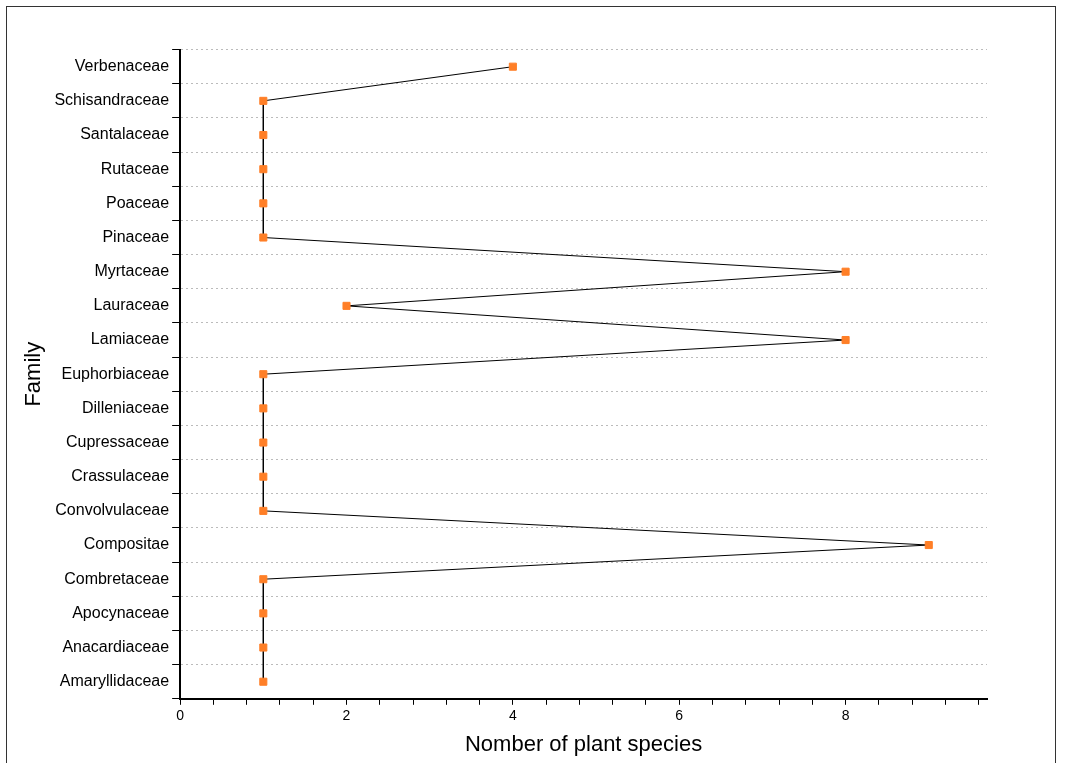 The height and width of the screenshot is (763, 1068). What do you see at coordinates (136, 236) in the screenshot?
I see `y-tick-label: Pinaceae` at bounding box center [136, 236].